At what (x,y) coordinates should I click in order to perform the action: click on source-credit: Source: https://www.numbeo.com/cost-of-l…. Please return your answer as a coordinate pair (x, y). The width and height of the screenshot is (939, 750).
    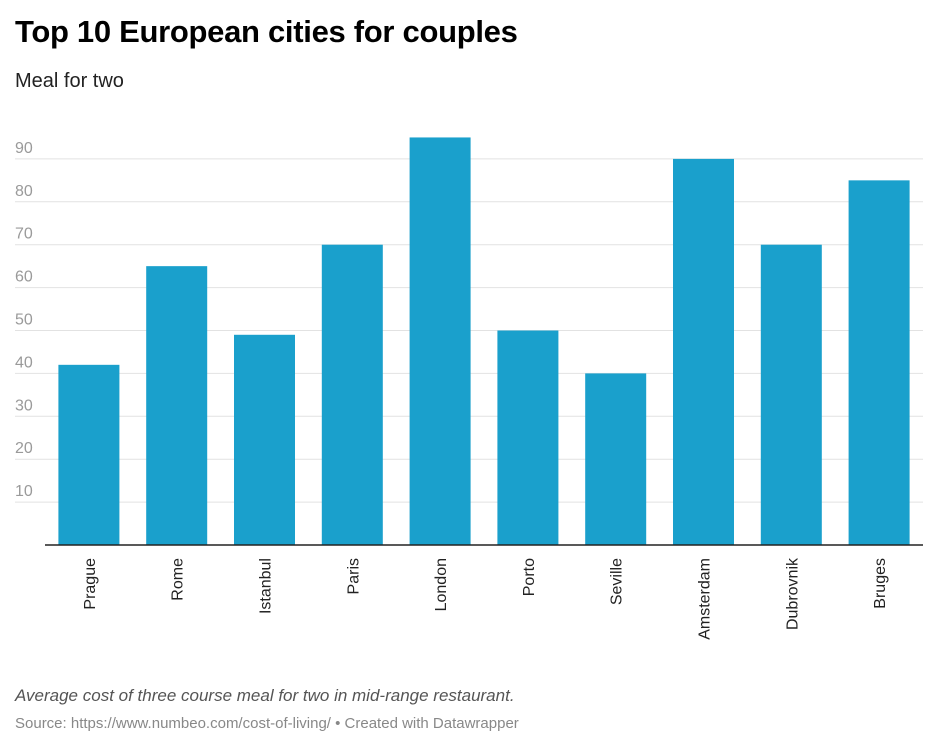
    Looking at the image, I should click on (267, 723).